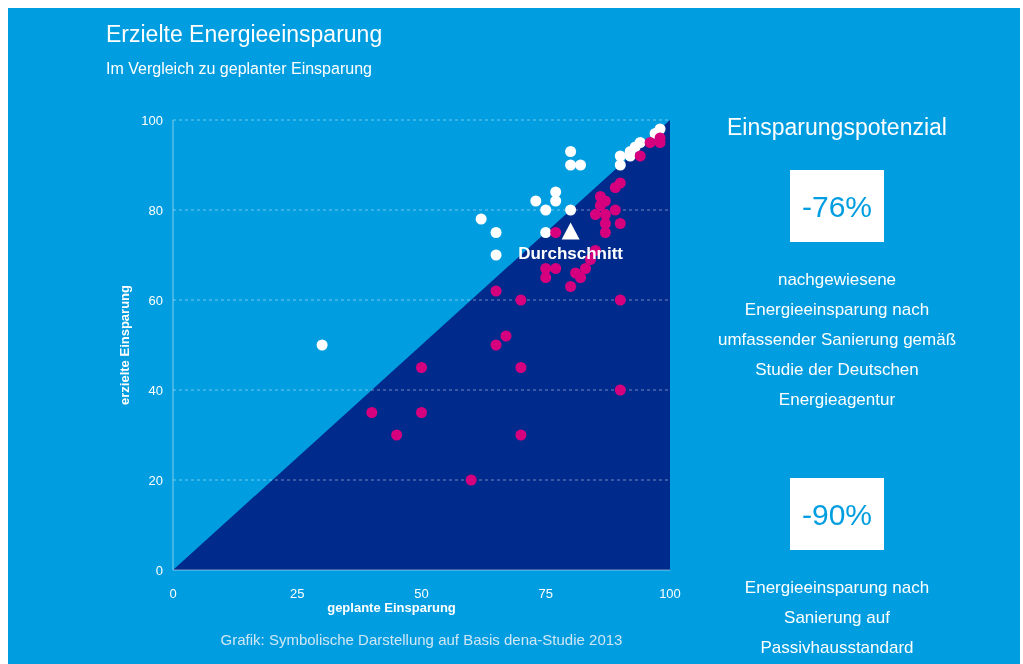 The height and width of the screenshot is (664, 1023). What do you see at coordinates (155, 480) in the screenshot?
I see `y-tick-label: 20` at bounding box center [155, 480].